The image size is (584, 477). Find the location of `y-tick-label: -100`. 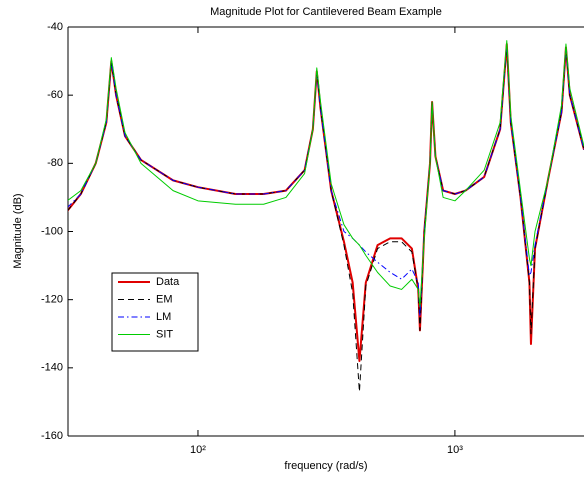

y-tick-label: -100 is located at coordinates (52, 231).